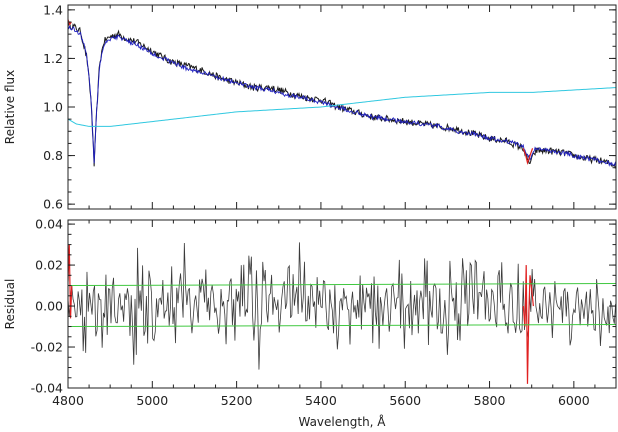  I want to click on x-axis-title: Wavelength, Å, so click(342, 421).